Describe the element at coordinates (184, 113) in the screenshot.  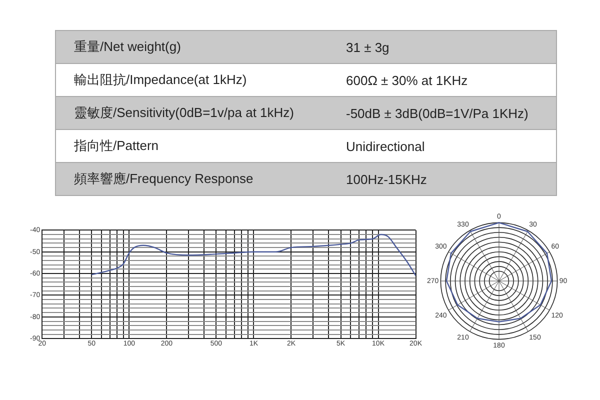
I see `text: 靈敏度/Sensitivity(0dB=1v/pa at 1kHz)` at that location.